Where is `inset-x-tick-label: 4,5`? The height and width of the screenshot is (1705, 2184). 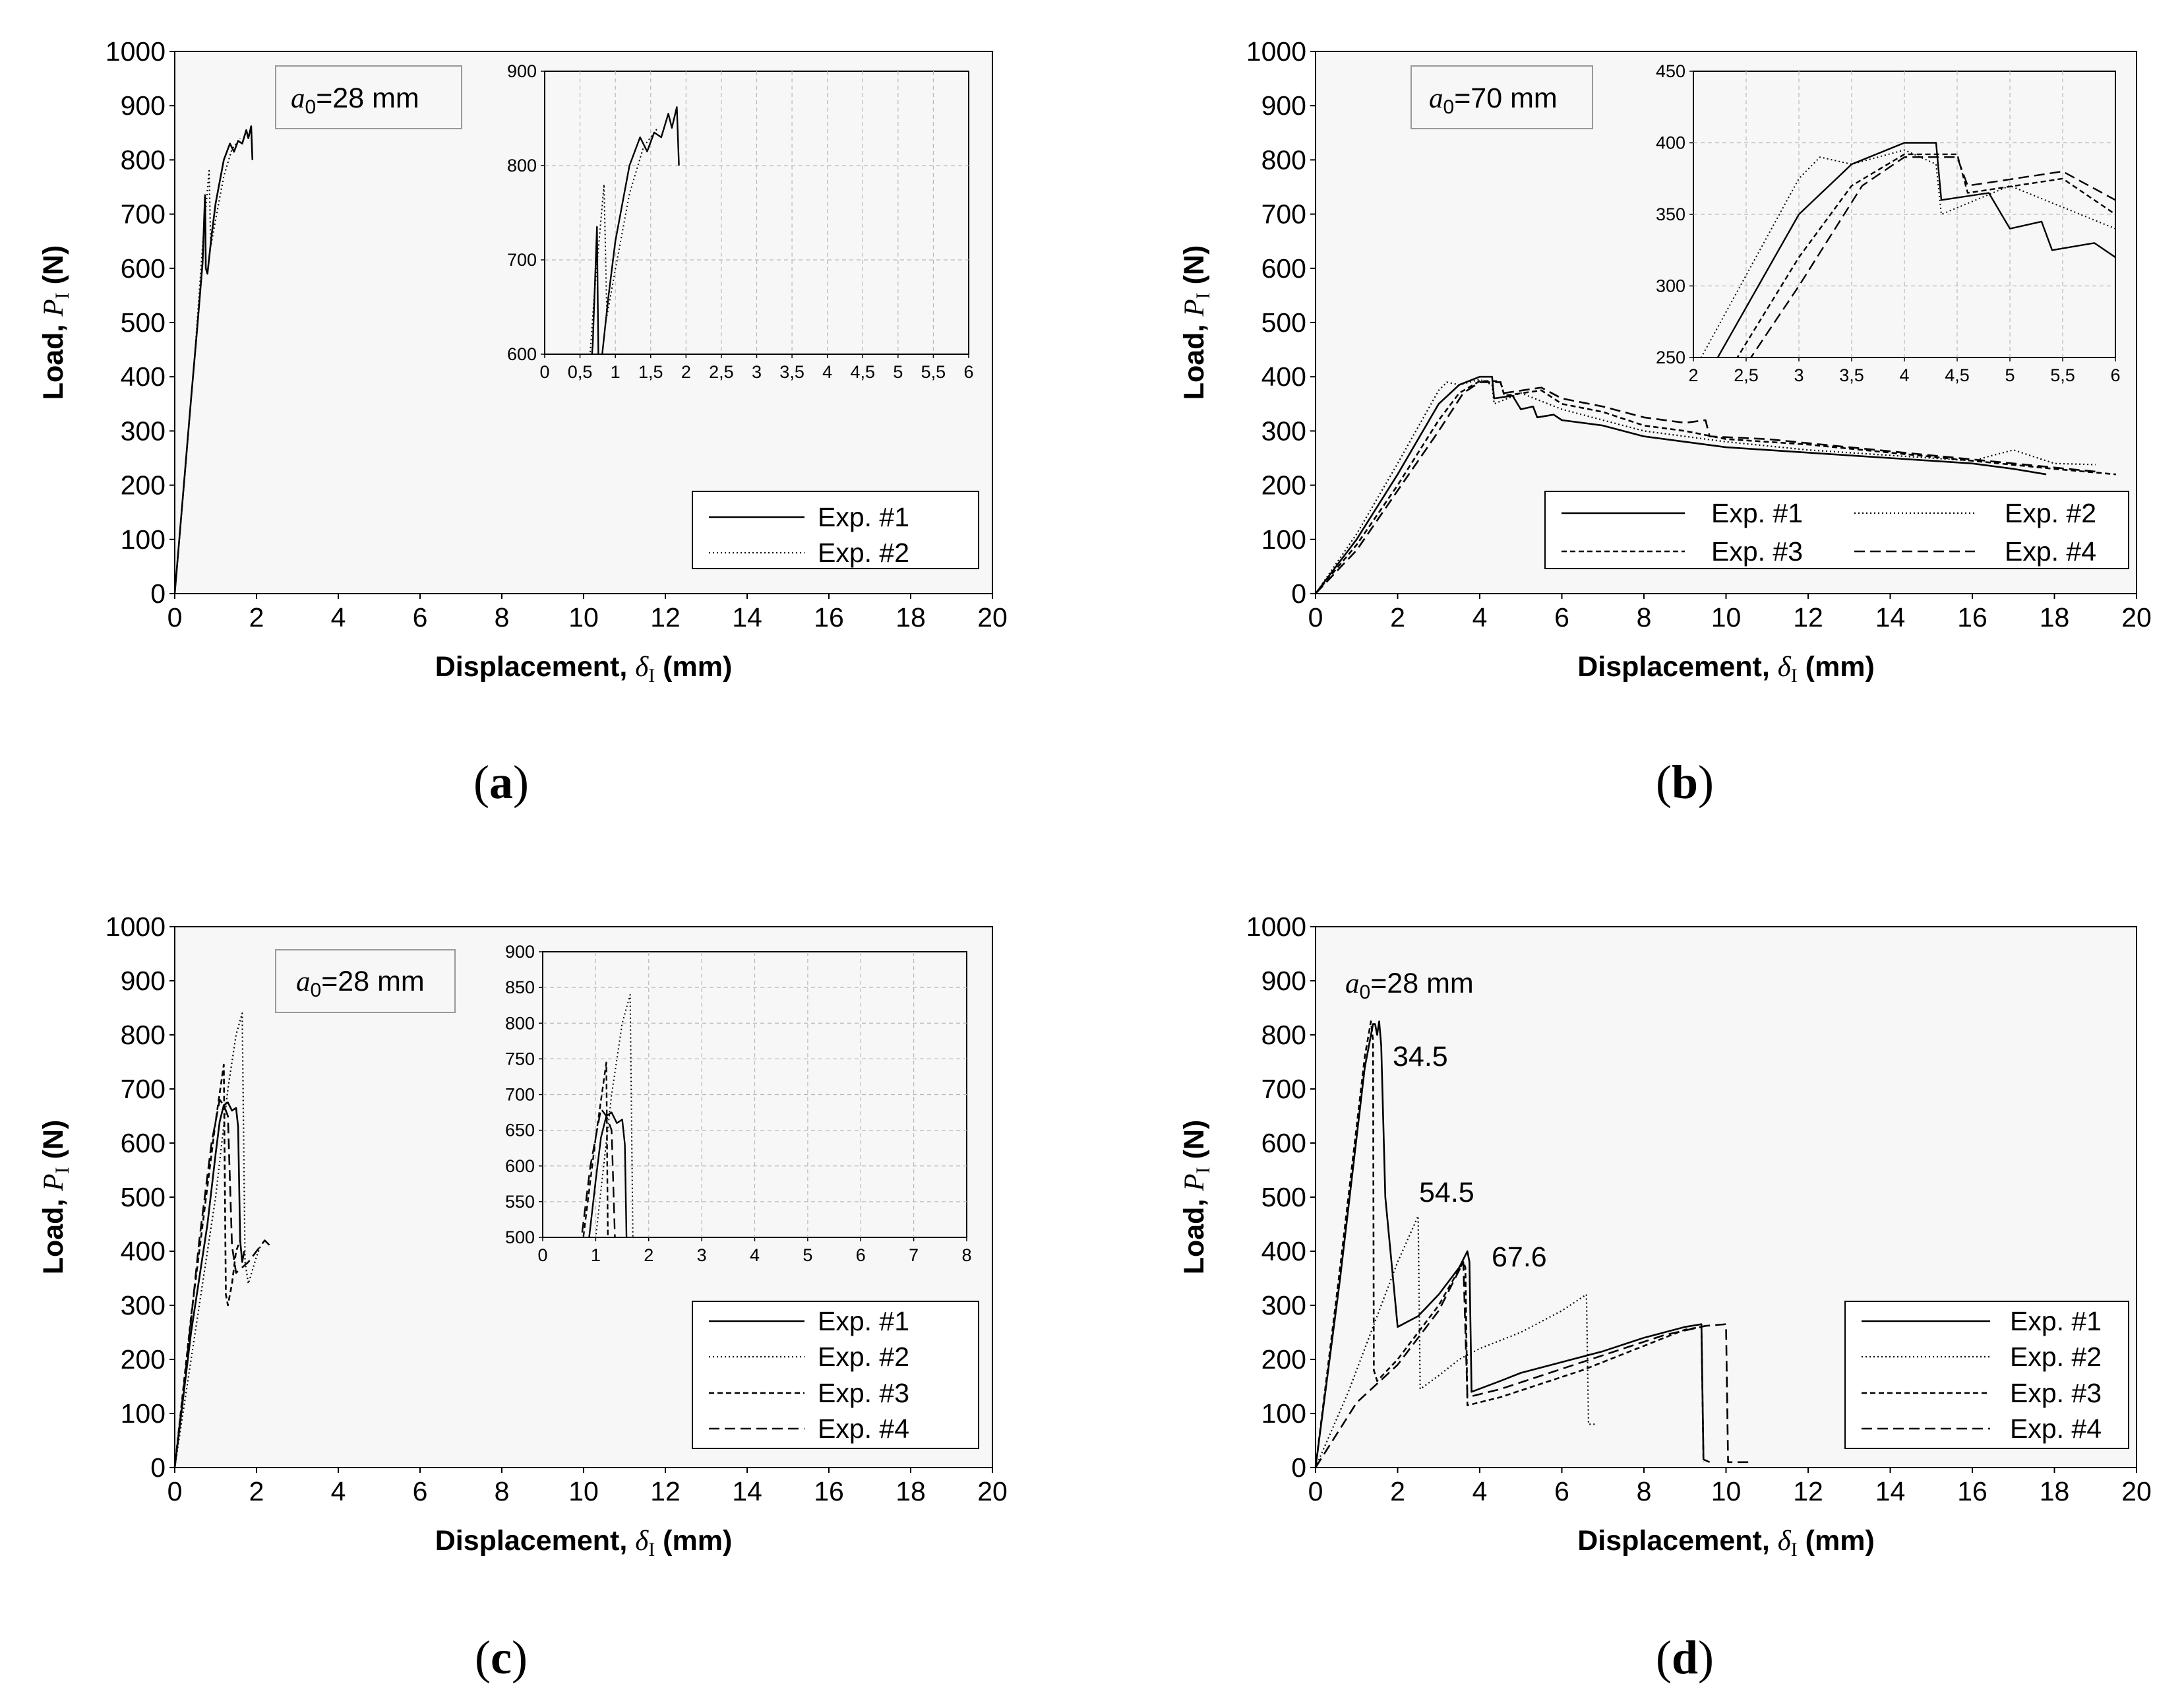 inset-x-tick-label: 4,5 is located at coordinates (863, 372).